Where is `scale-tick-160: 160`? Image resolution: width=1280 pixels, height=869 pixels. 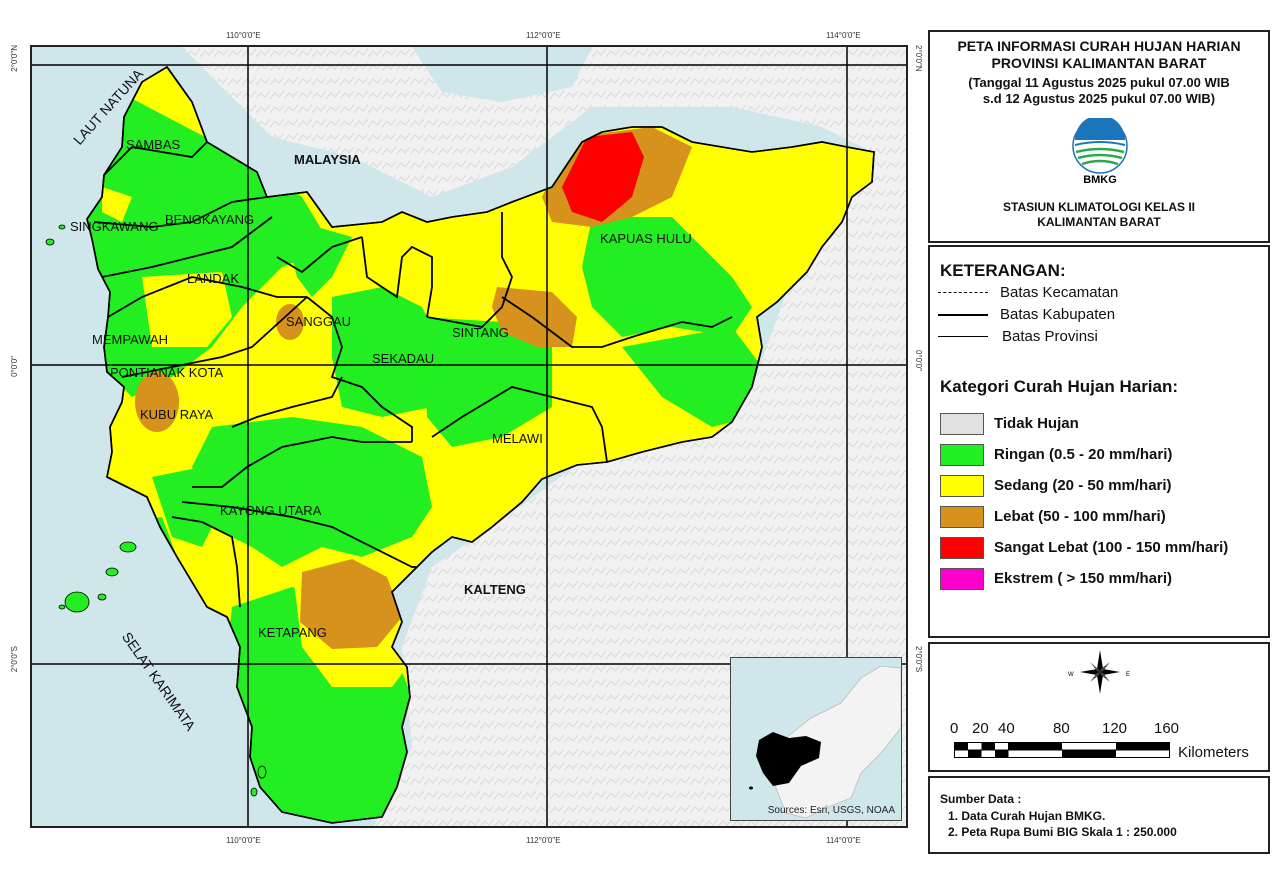
scale-tick-160: 160 is located at coordinates (1167, 728).